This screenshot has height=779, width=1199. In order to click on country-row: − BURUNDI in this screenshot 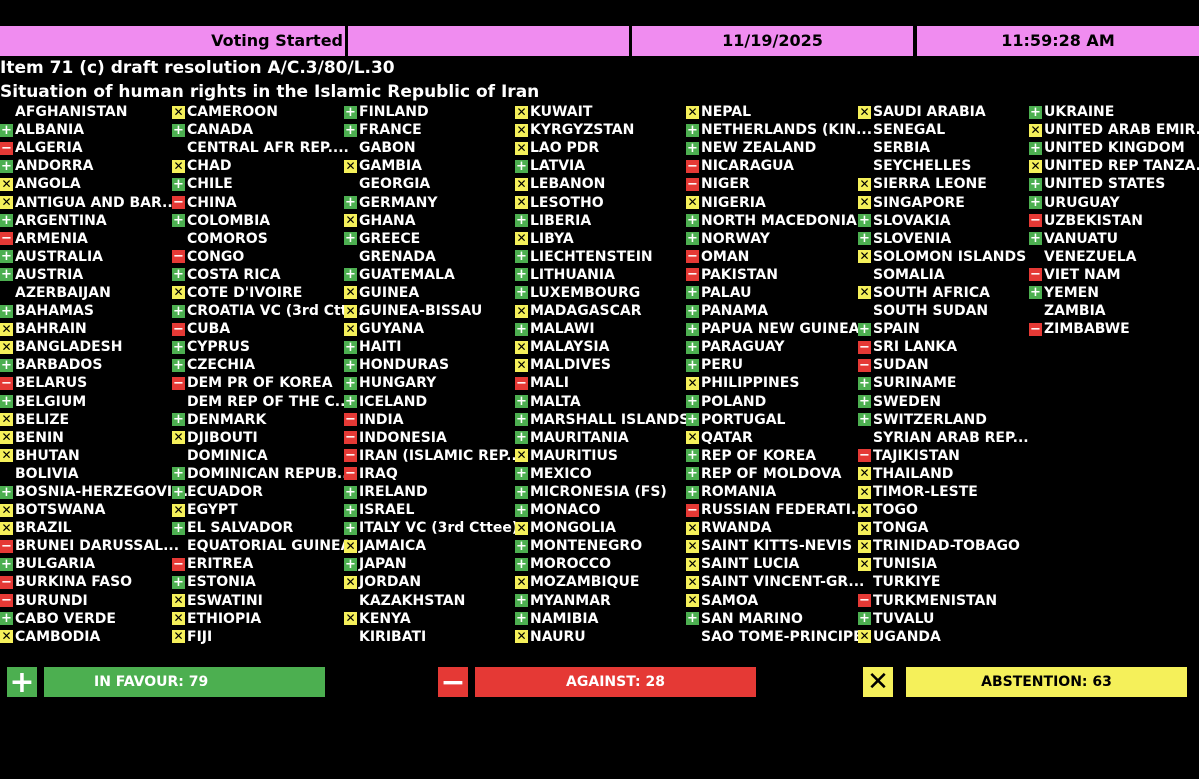, I will do `click(94, 601)`.